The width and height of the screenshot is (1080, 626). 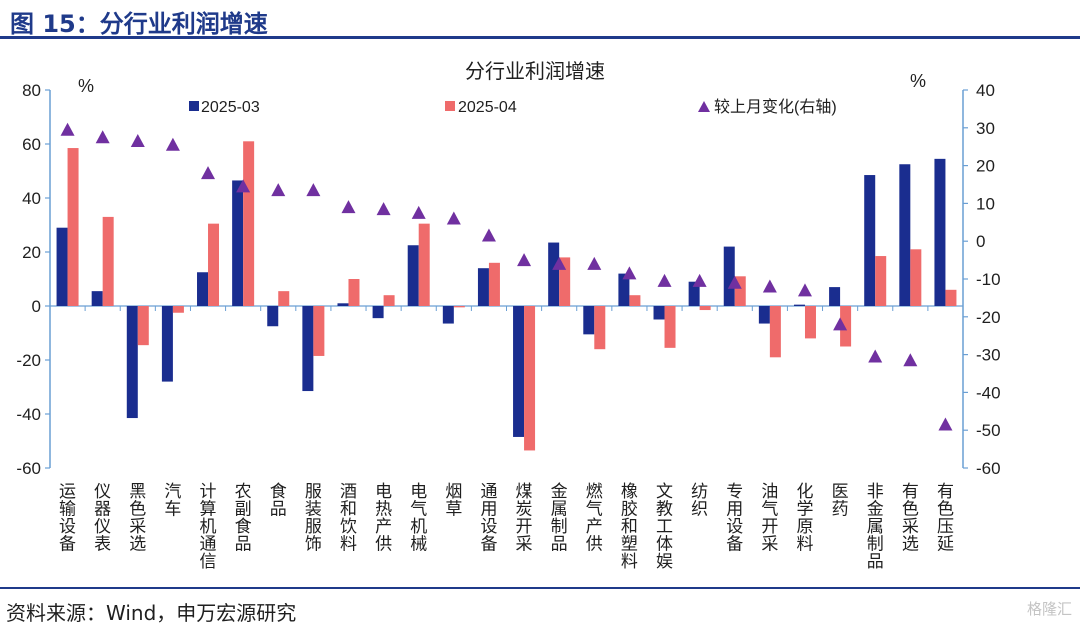 What do you see at coordinates (243, 518) in the screenshot?
I see `category-label: 农副食品` at bounding box center [243, 518].